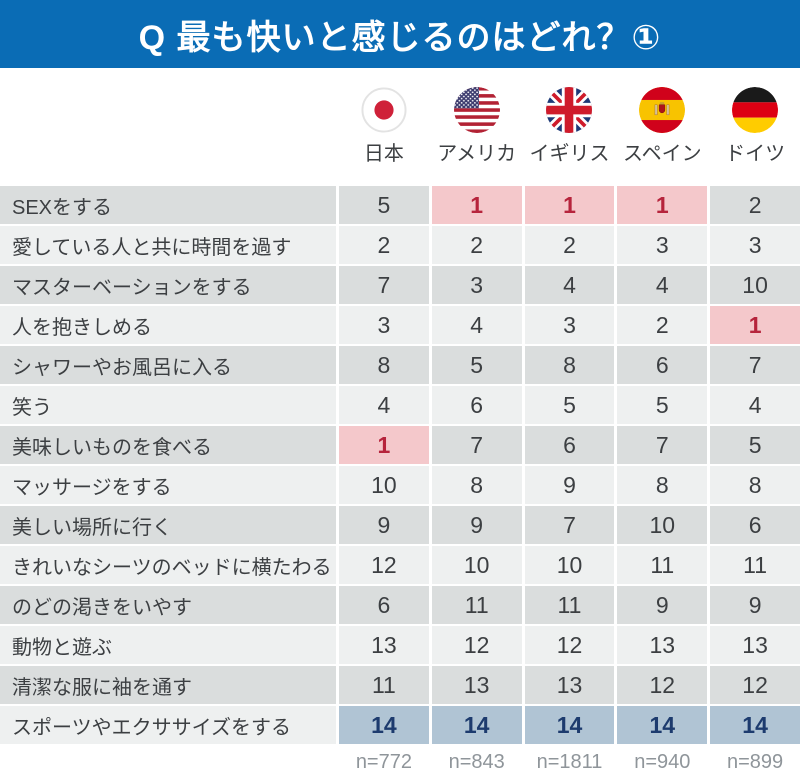  What do you see at coordinates (168, 445) in the screenshot?
I see `row-label: 美味しいものを食べる` at bounding box center [168, 445].